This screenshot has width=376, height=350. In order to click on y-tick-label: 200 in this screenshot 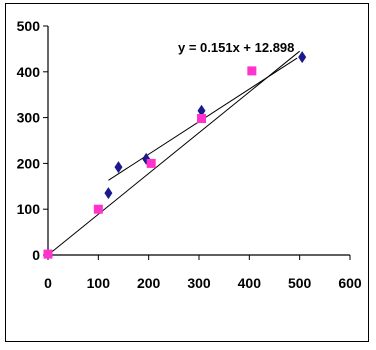, I will do `click(29, 163)`.